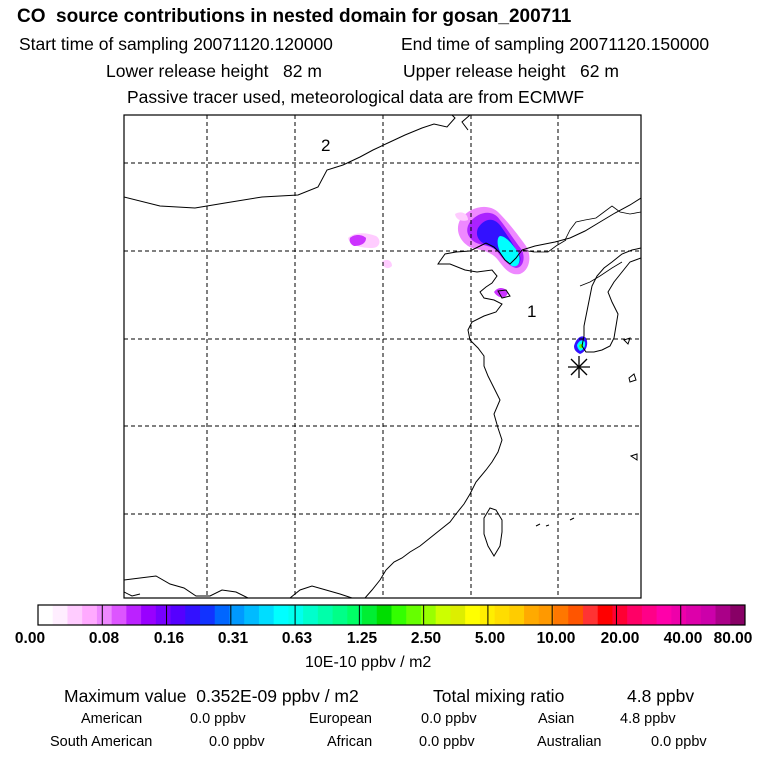  I want to click on region-value-african: 0.0 ppbv, so click(447, 742).